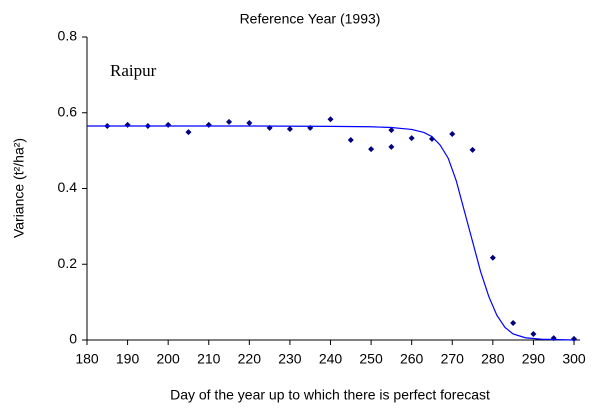 The width and height of the screenshot is (600, 408). Describe the element at coordinates (412, 359) in the screenshot. I see `x-tick-label: 260` at that location.